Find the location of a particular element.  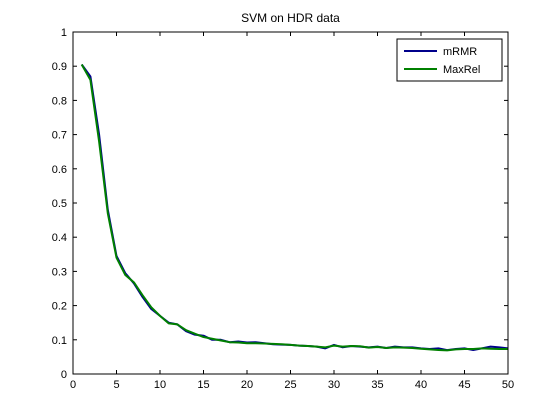

x-tick-label: 50 is located at coordinates (508, 385).